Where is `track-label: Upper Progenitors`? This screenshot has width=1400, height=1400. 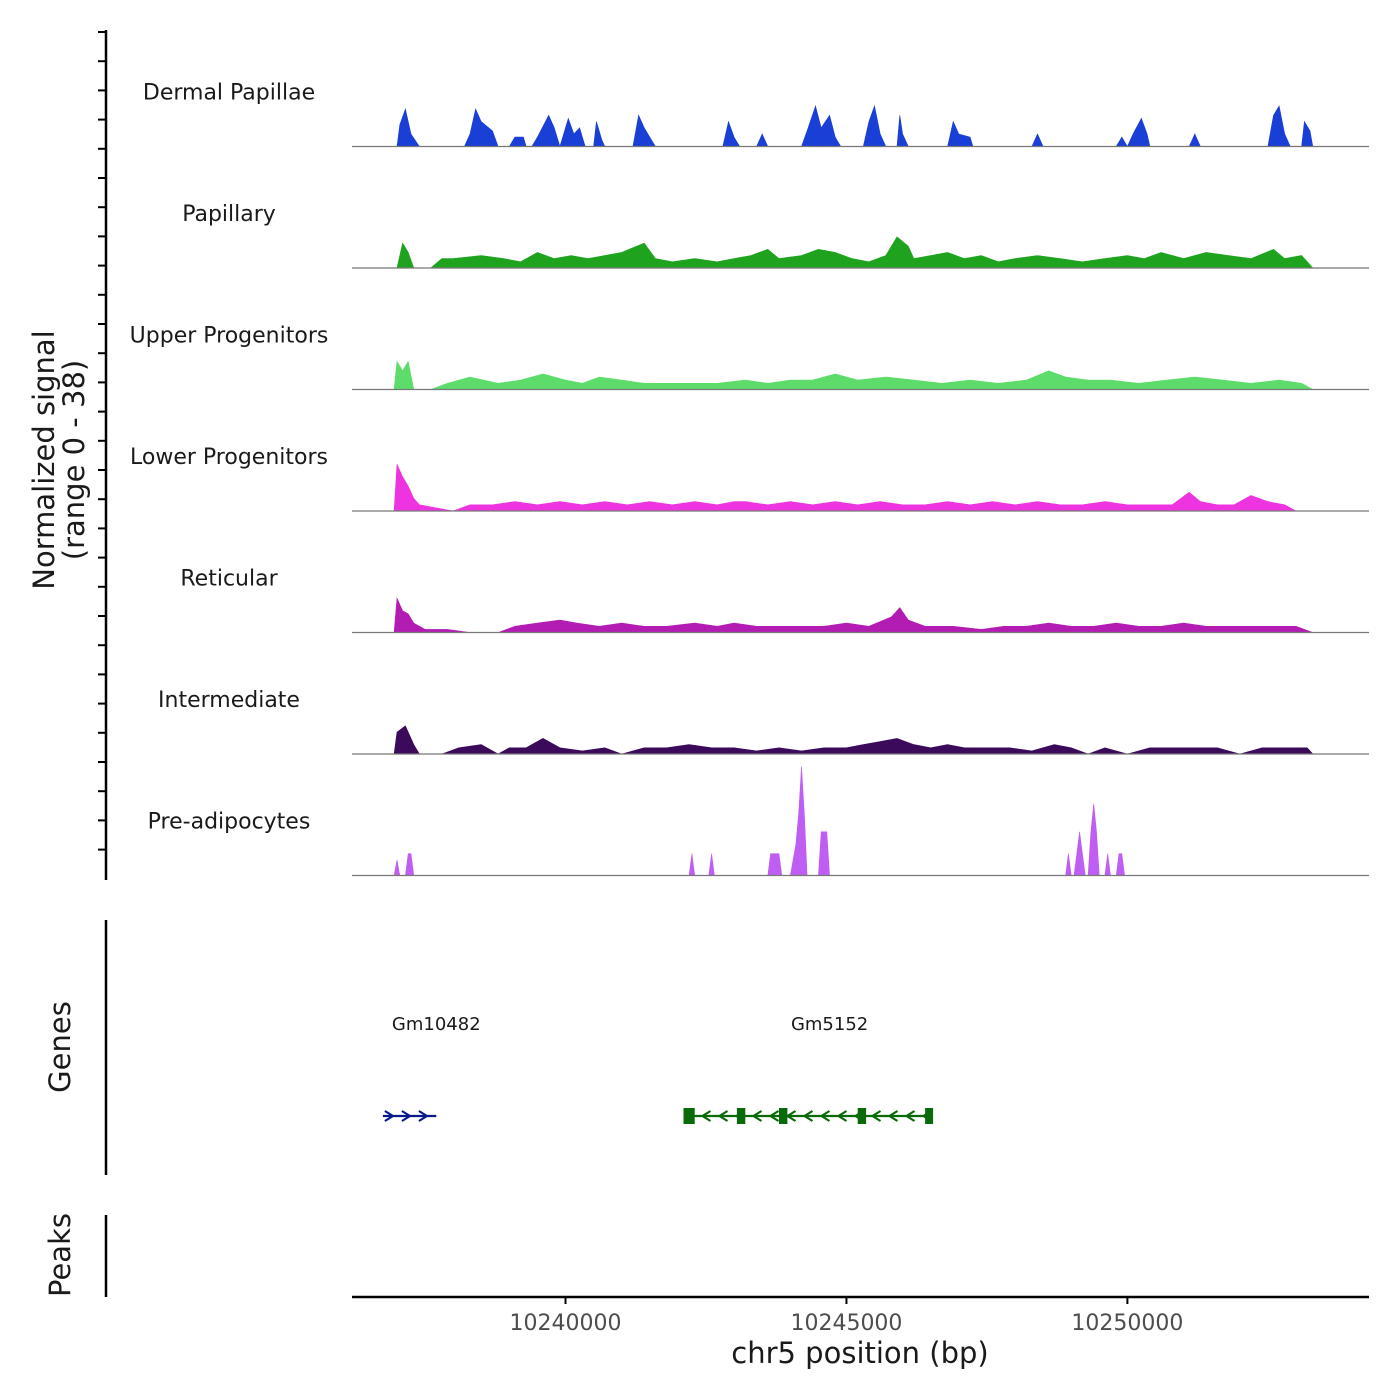
track-label: Upper Progenitors is located at coordinates (229, 336).